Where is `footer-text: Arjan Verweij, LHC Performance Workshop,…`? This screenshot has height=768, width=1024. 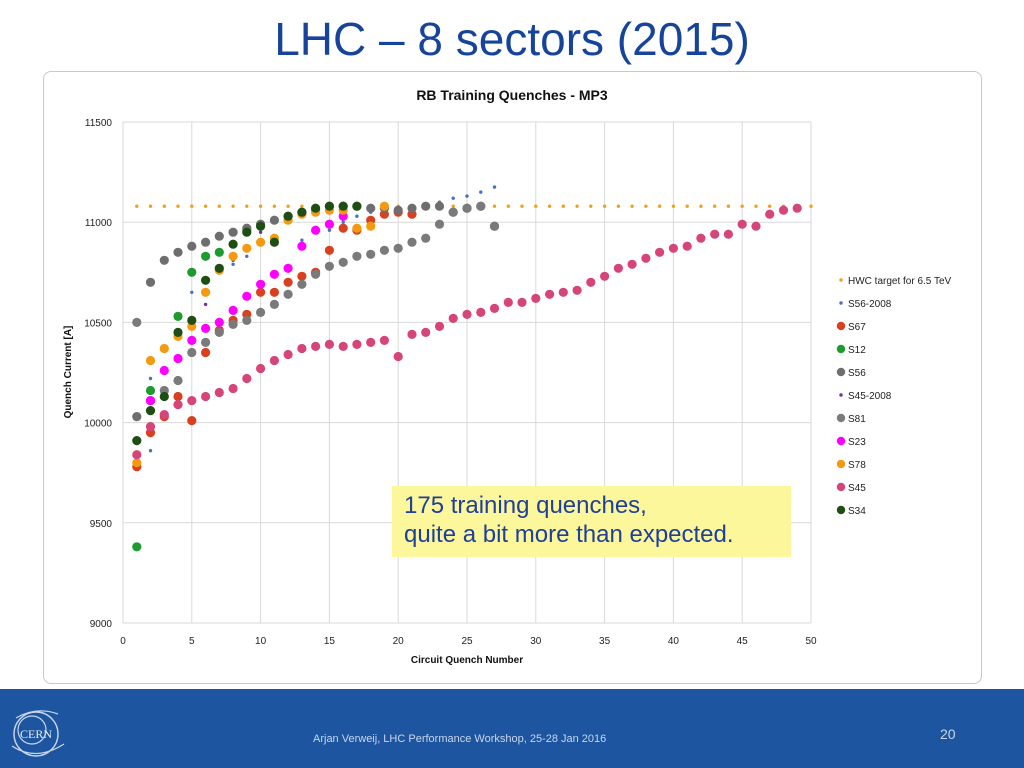 footer-text: Arjan Verweij, LHC Performance Workshop,… is located at coordinates (460, 739).